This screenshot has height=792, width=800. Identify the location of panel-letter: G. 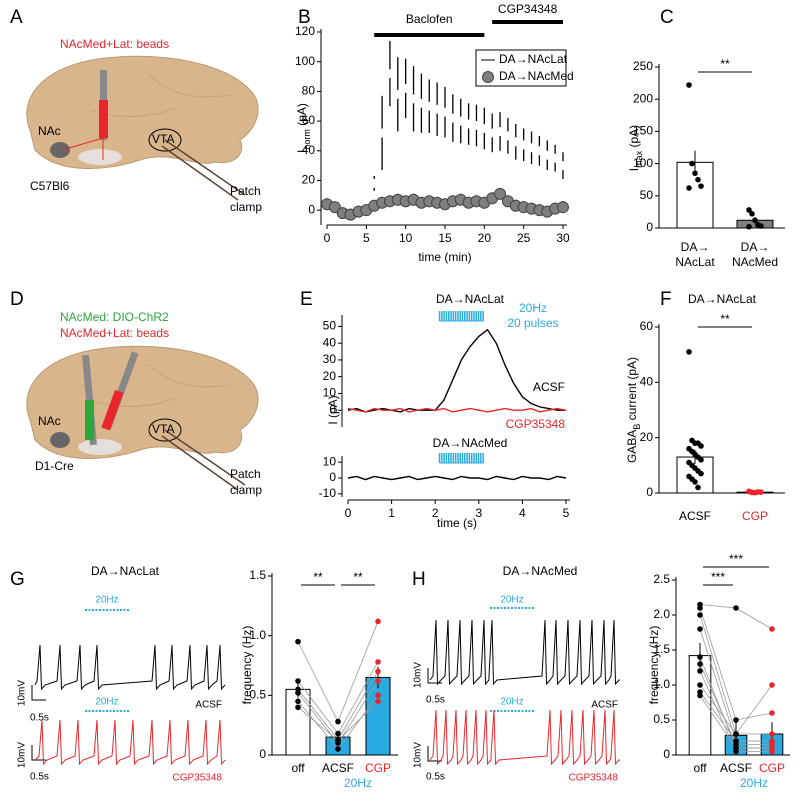
(17, 579).